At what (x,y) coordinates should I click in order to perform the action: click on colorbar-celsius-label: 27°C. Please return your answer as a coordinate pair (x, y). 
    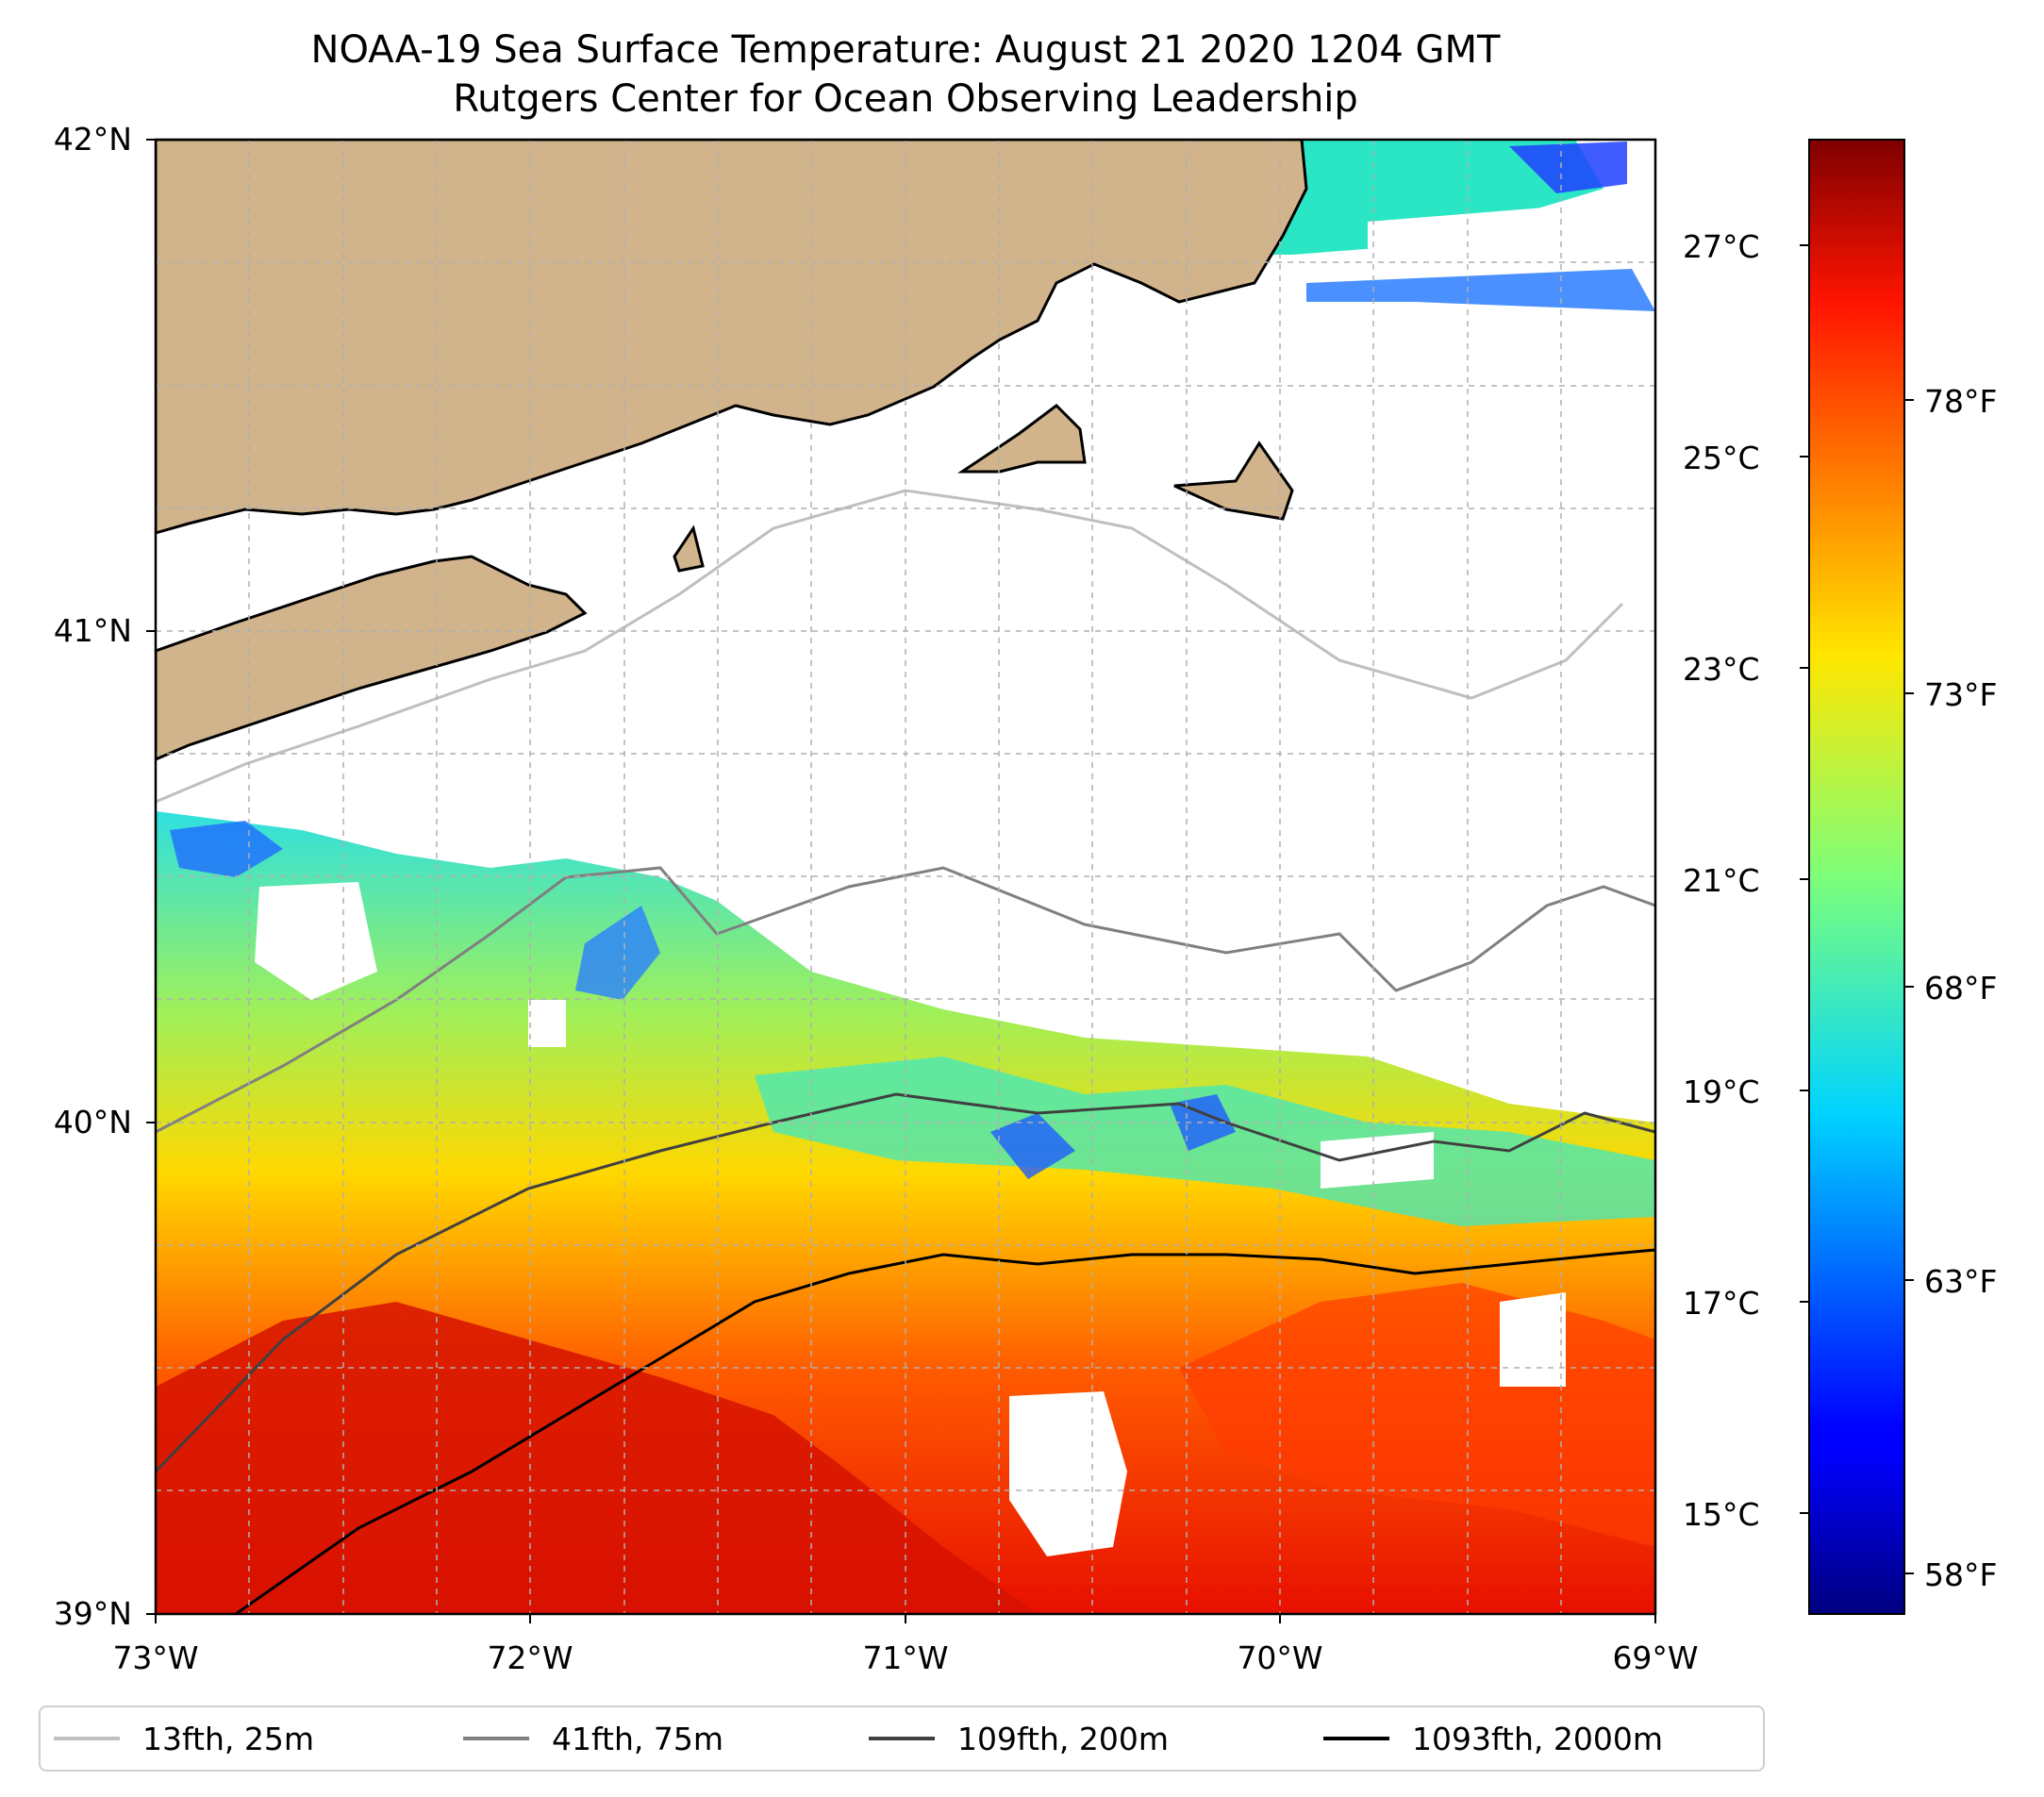
    Looking at the image, I should click on (1721, 246).